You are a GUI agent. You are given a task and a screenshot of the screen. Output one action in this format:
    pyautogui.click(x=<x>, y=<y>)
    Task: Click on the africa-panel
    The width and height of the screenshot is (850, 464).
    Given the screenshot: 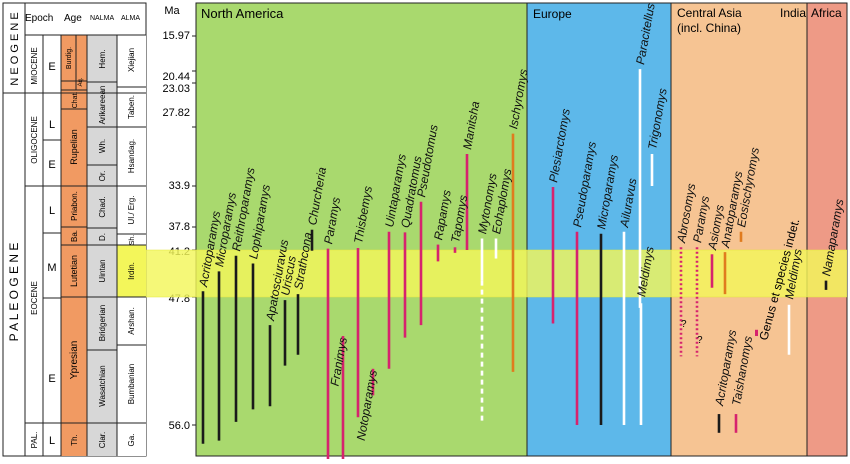 What is the action you would take?
    pyautogui.click(x=827, y=229)
    